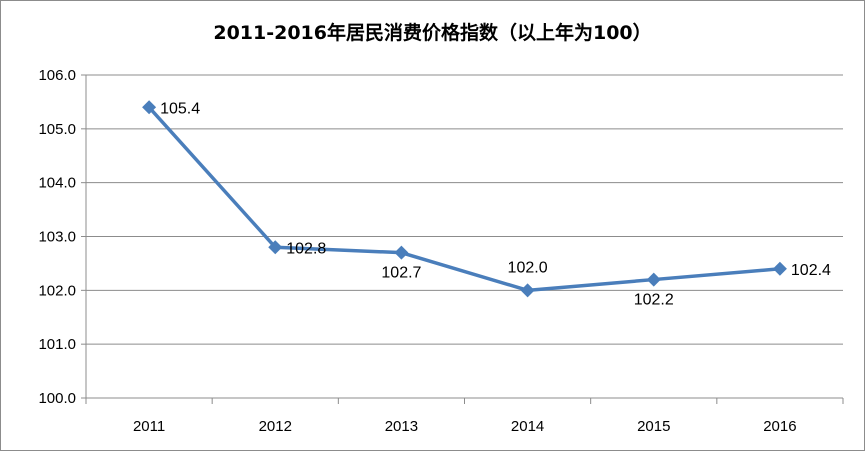 The width and height of the screenshot is (865, 451). Describe the element at coordinates (57, 129) in the screenshot. I see `y-tick-label: 105.0` at that location.